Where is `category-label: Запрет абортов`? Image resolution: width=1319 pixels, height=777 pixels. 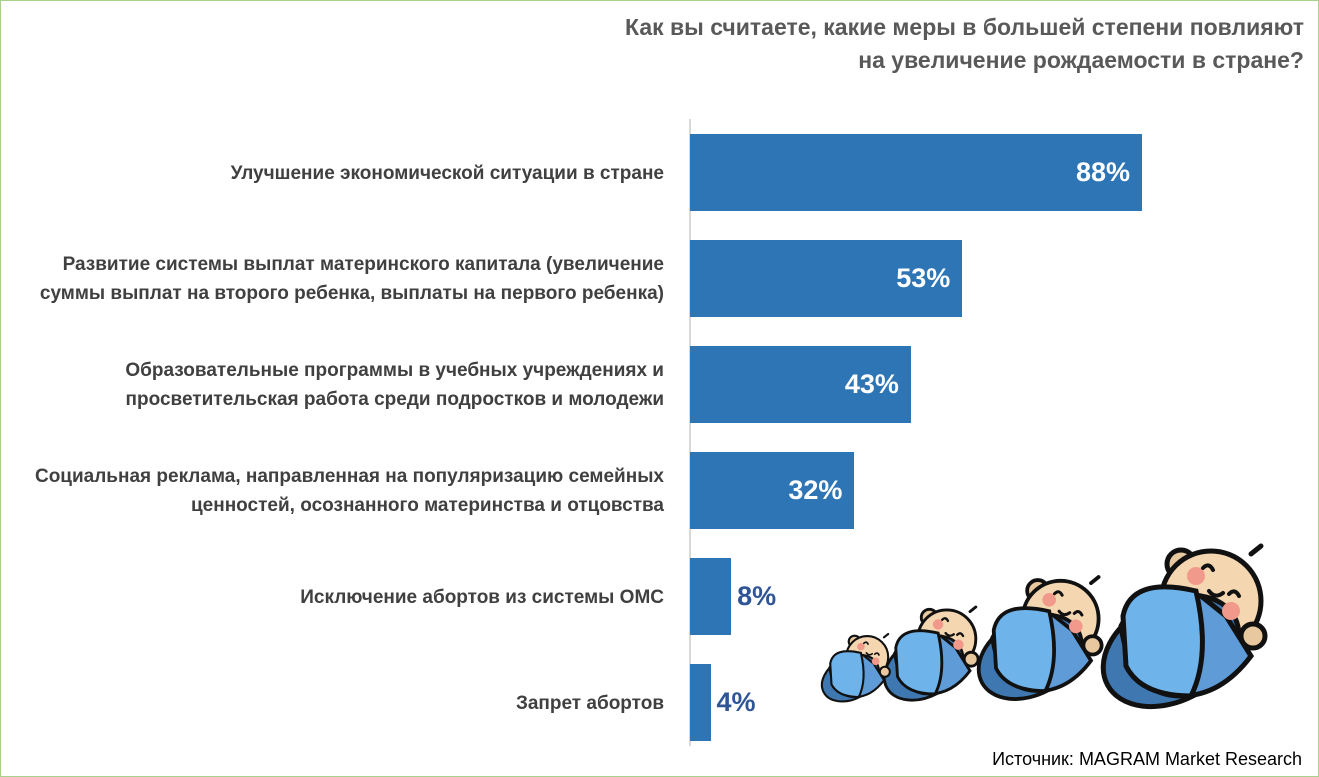 category-label: Запрет абортов is located at coordinates (589, 703).